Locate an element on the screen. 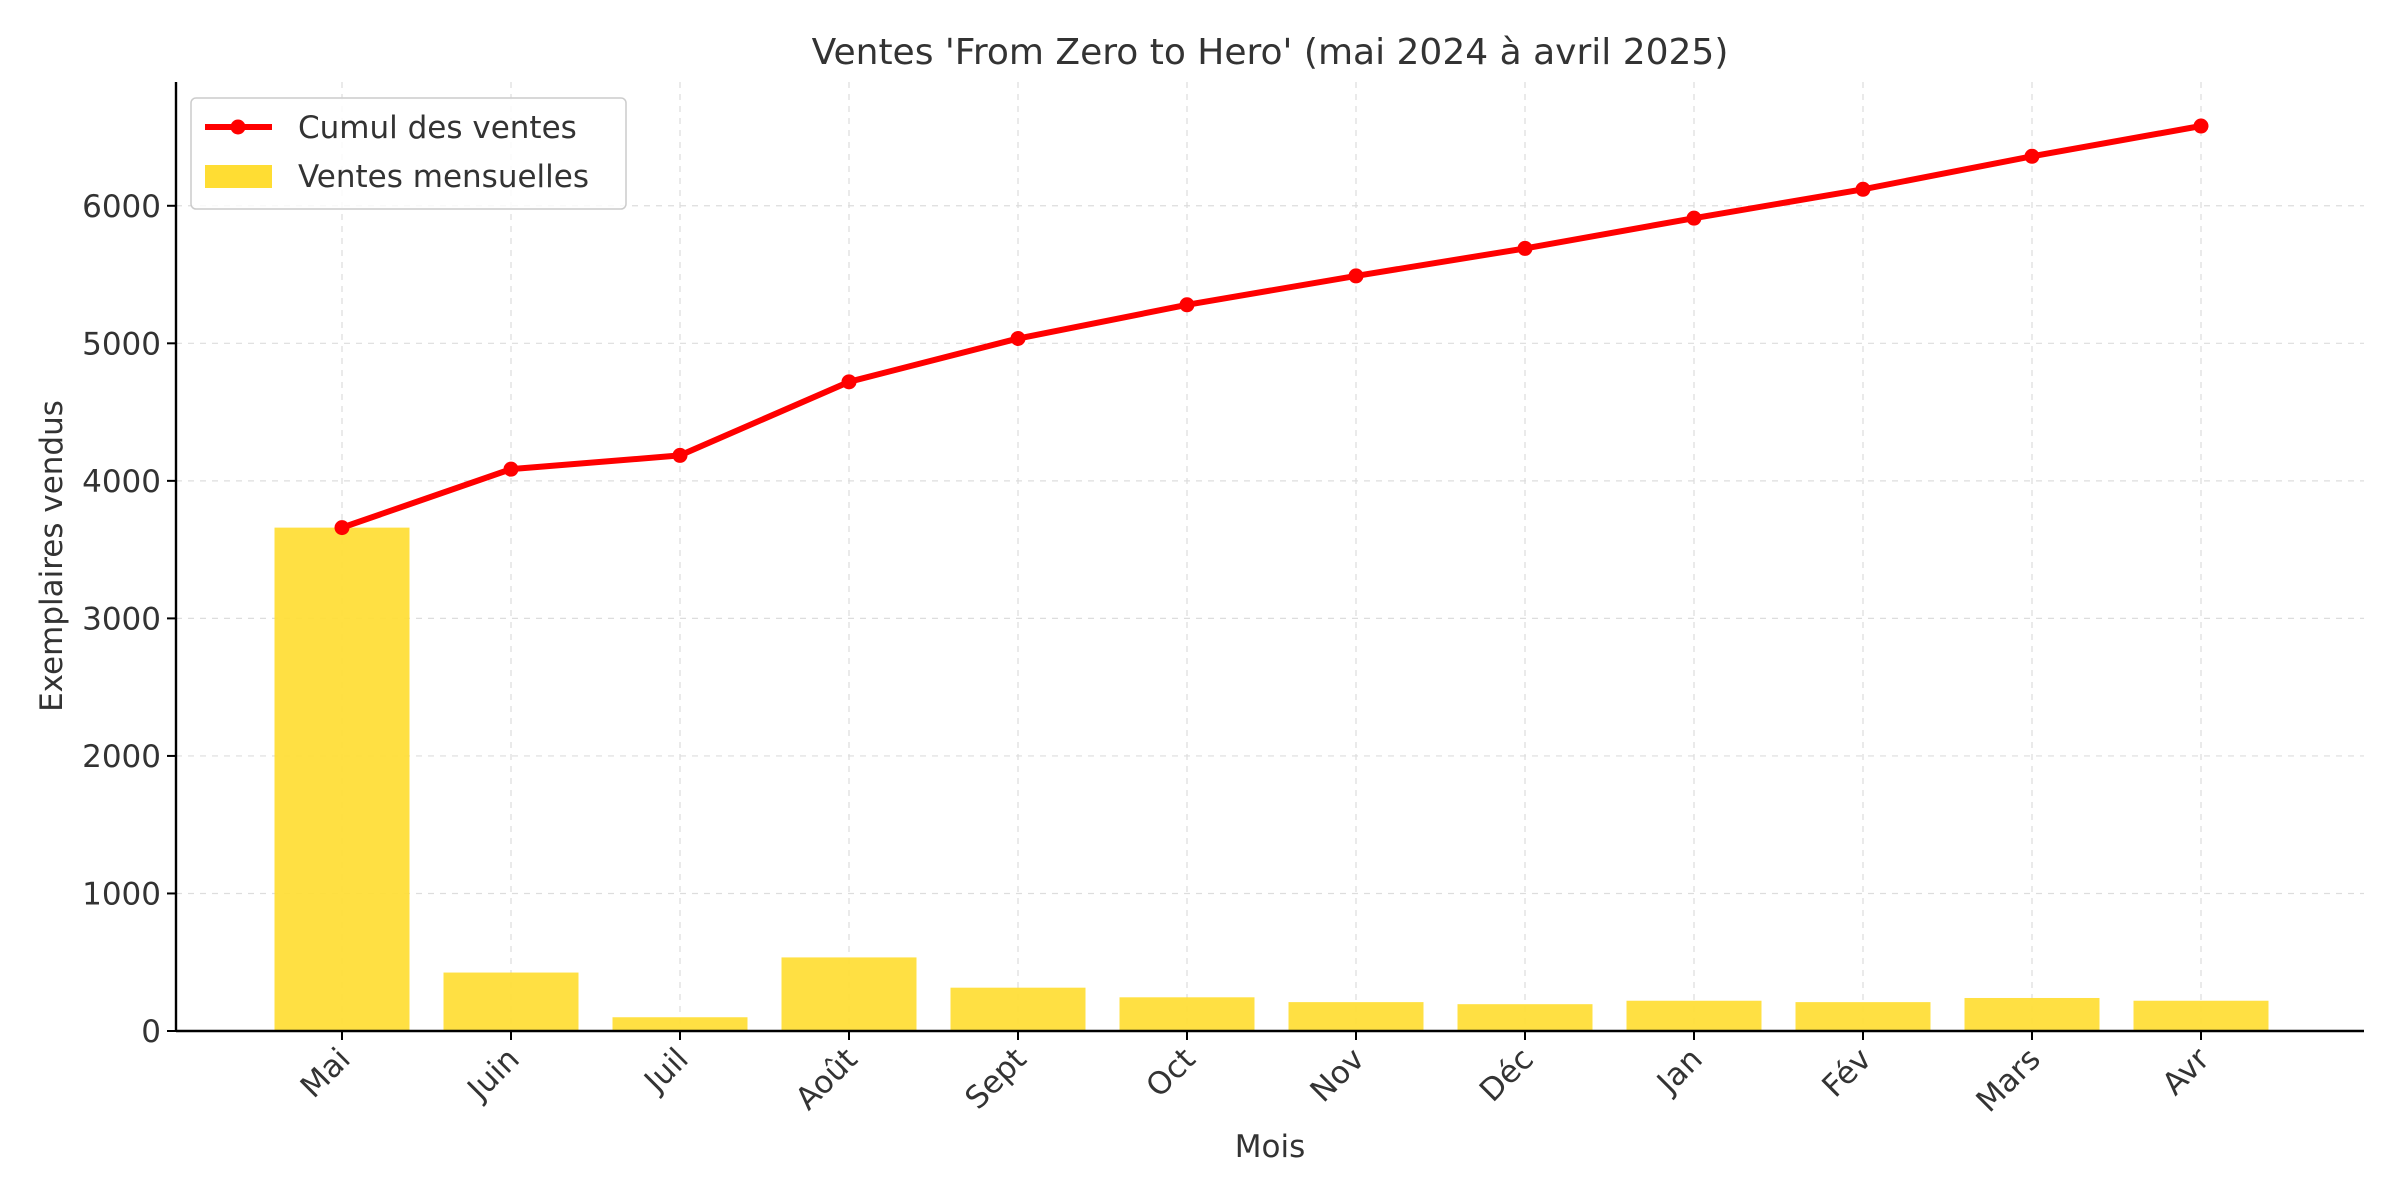 This screenshot has width=2400, height=1204. legend-bar-swatch is located at coordinates (238, 176).